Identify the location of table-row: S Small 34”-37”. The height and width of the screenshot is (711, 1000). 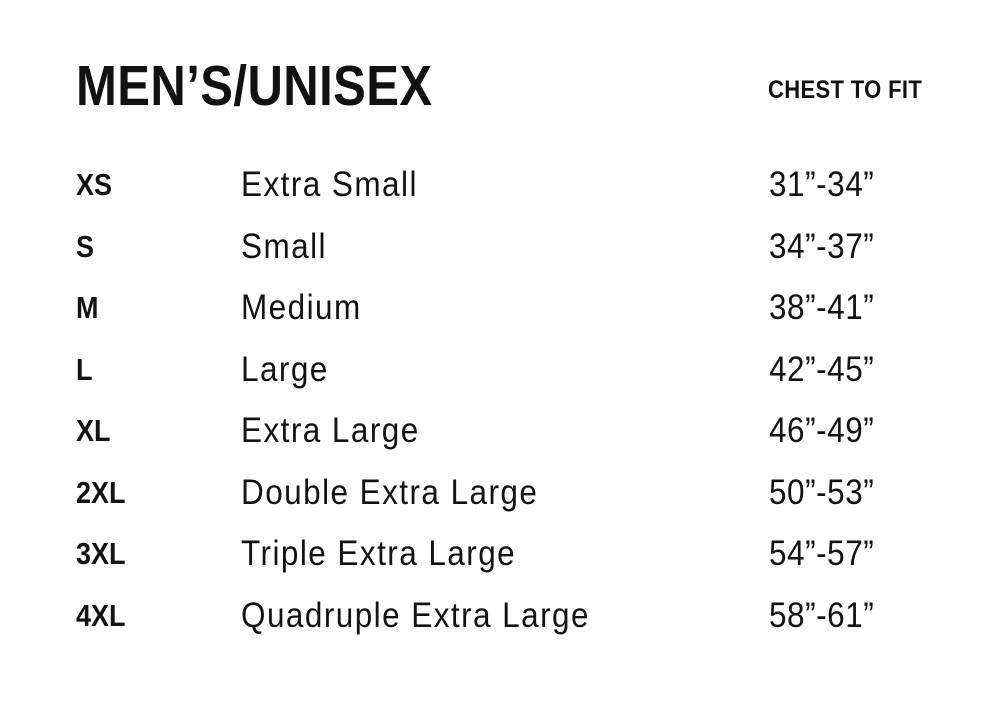
(500, 259).